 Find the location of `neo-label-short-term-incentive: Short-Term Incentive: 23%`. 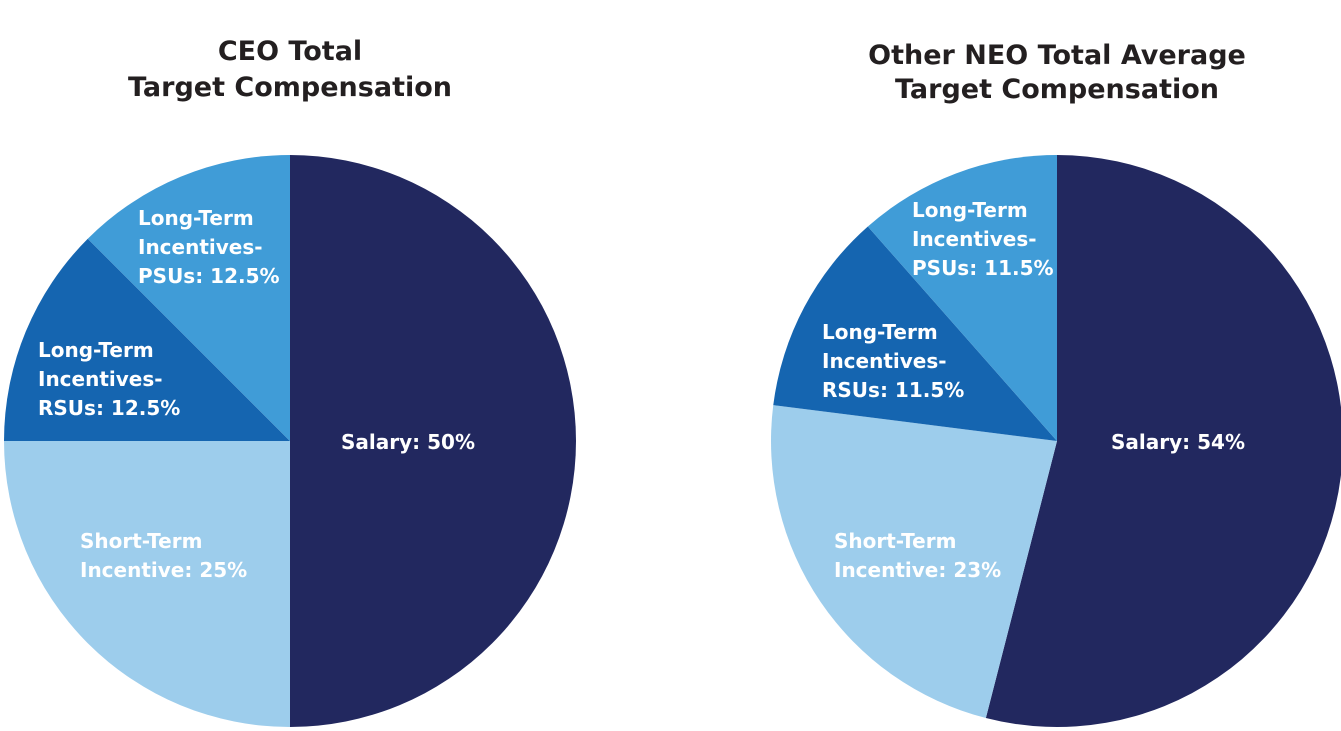

neo-label-short-term-incentive: Short-Term Incentive: 23% is located at coordinates (917, 555).